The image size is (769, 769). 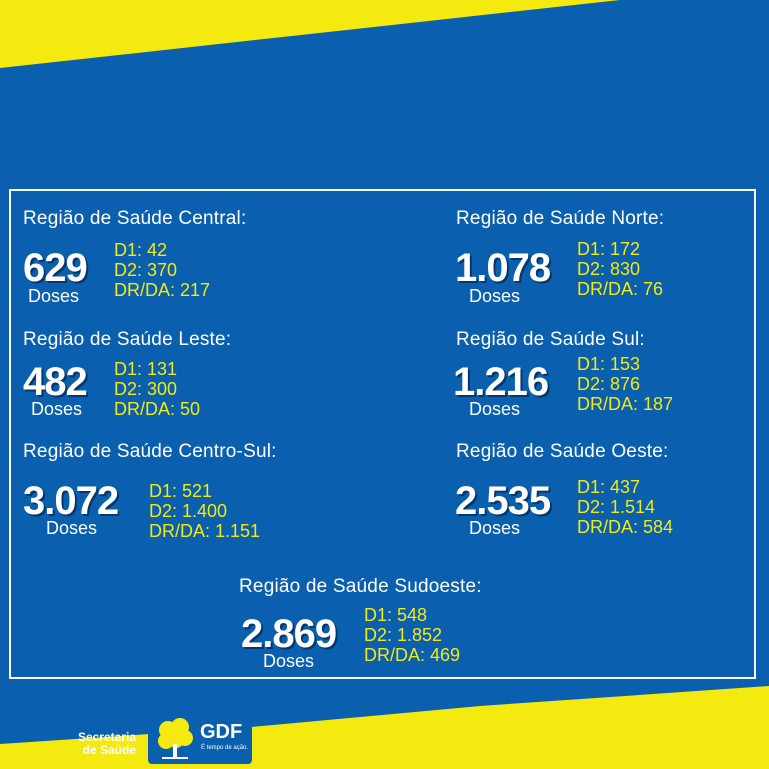 What do you see at coordinates (495, 296) in the screenshot?
I see `region-unit-norte: Doses` at bounding box center [495, 296].